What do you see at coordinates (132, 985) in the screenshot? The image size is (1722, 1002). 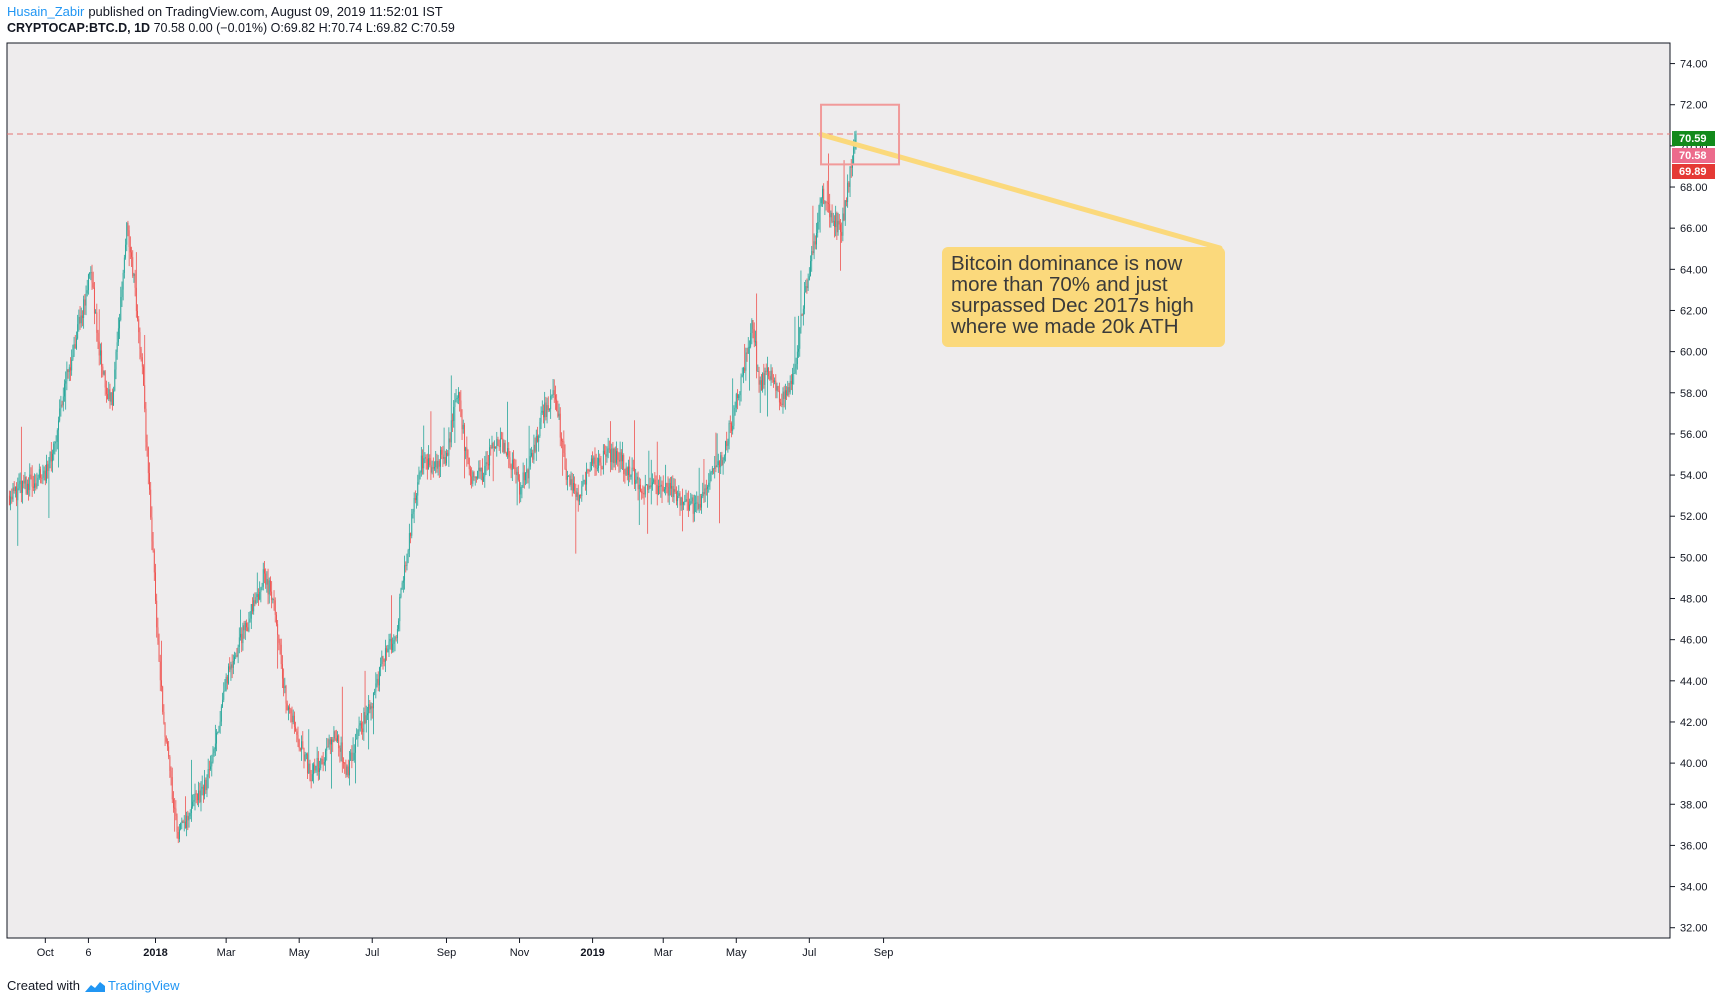 I see `tradingview-link: TradingView` at bounding box center [132, 985].